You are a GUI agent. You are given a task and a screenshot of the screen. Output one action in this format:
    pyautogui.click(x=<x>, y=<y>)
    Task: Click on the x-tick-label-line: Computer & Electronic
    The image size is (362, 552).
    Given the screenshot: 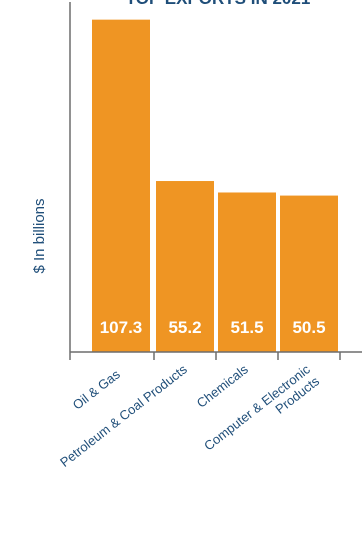 What is the action you would take?
    pyautogui.click(x=257, y=407)
    